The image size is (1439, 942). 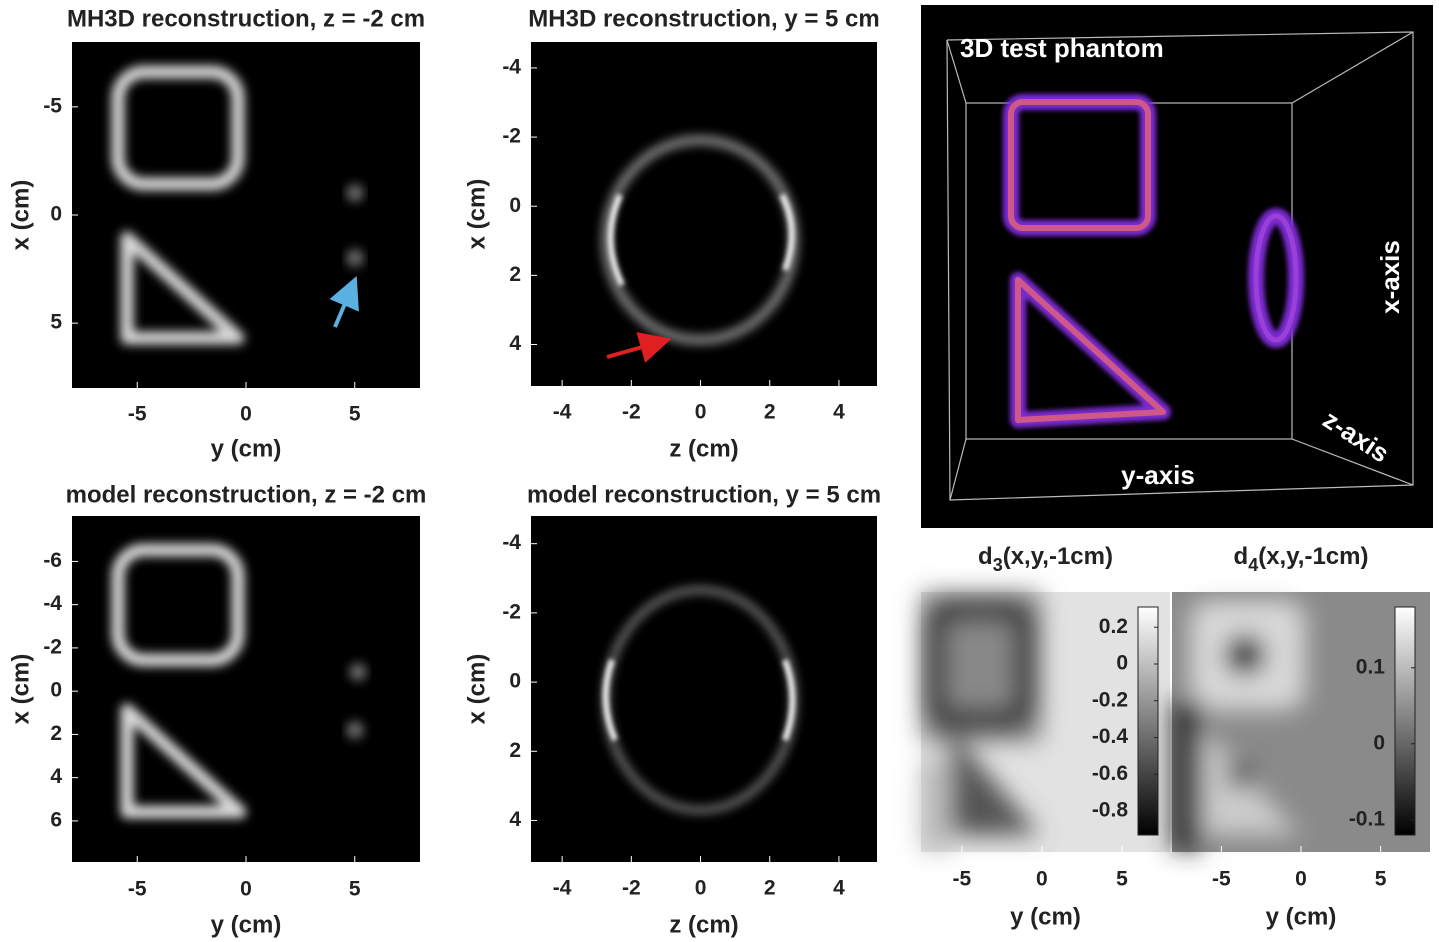 What do you see at coordinates (246, 494) in the screenshot?
I see `panel-title: model reconstruction, z = -2 cm` at bounding box center [246, 494].